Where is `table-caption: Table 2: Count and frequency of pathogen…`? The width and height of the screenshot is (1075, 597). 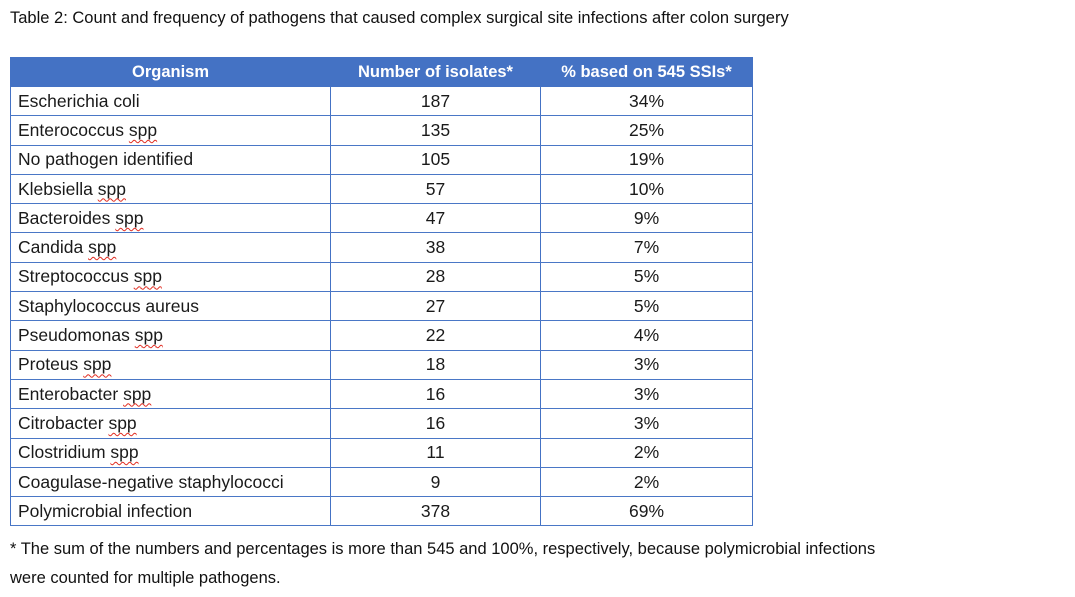
table-caption: Table 2: Count and frequency of pathogen… is located at coordinates (399, 18).